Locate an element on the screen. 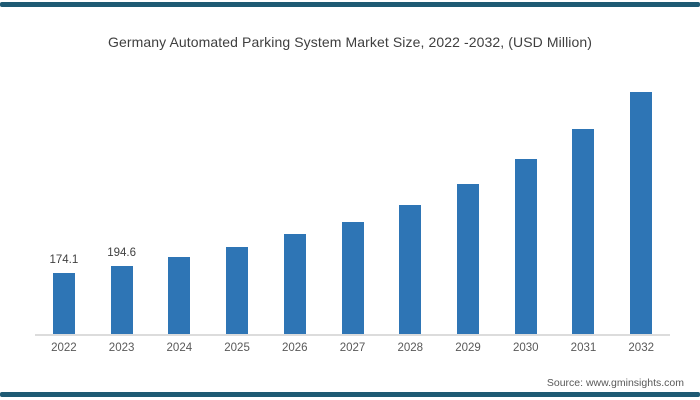  source-note: Source: www.gminsights.com is located at coordinates (615, 383).